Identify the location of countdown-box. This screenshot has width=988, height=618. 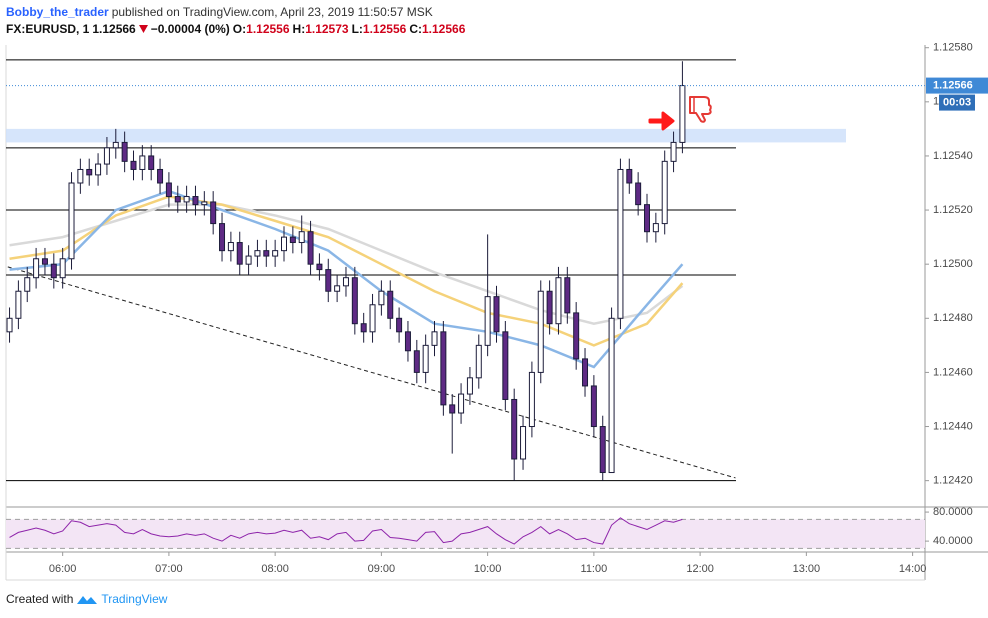
(957, 102).